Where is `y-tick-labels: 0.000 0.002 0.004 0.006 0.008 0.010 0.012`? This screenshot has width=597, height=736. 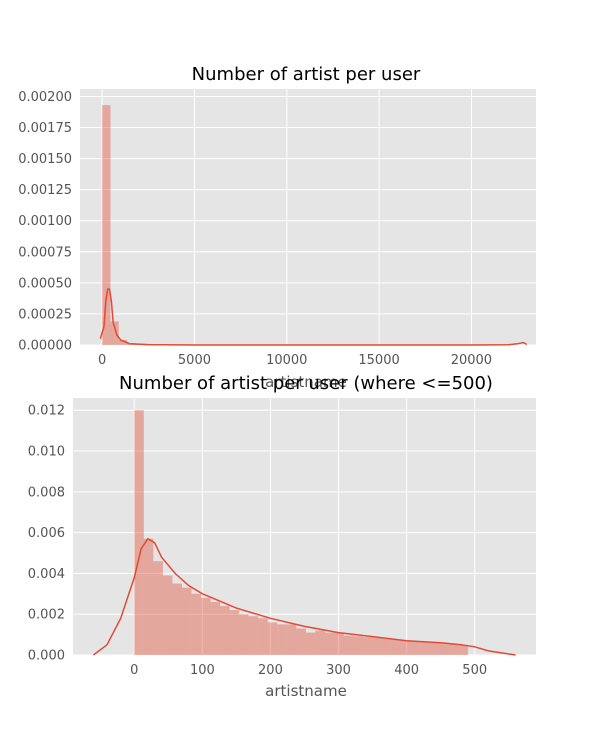 y-tick-labels: 0.000 0.002 0.004 0.006 0.008 0.010 0.012 is located at coordinates (46, 534).